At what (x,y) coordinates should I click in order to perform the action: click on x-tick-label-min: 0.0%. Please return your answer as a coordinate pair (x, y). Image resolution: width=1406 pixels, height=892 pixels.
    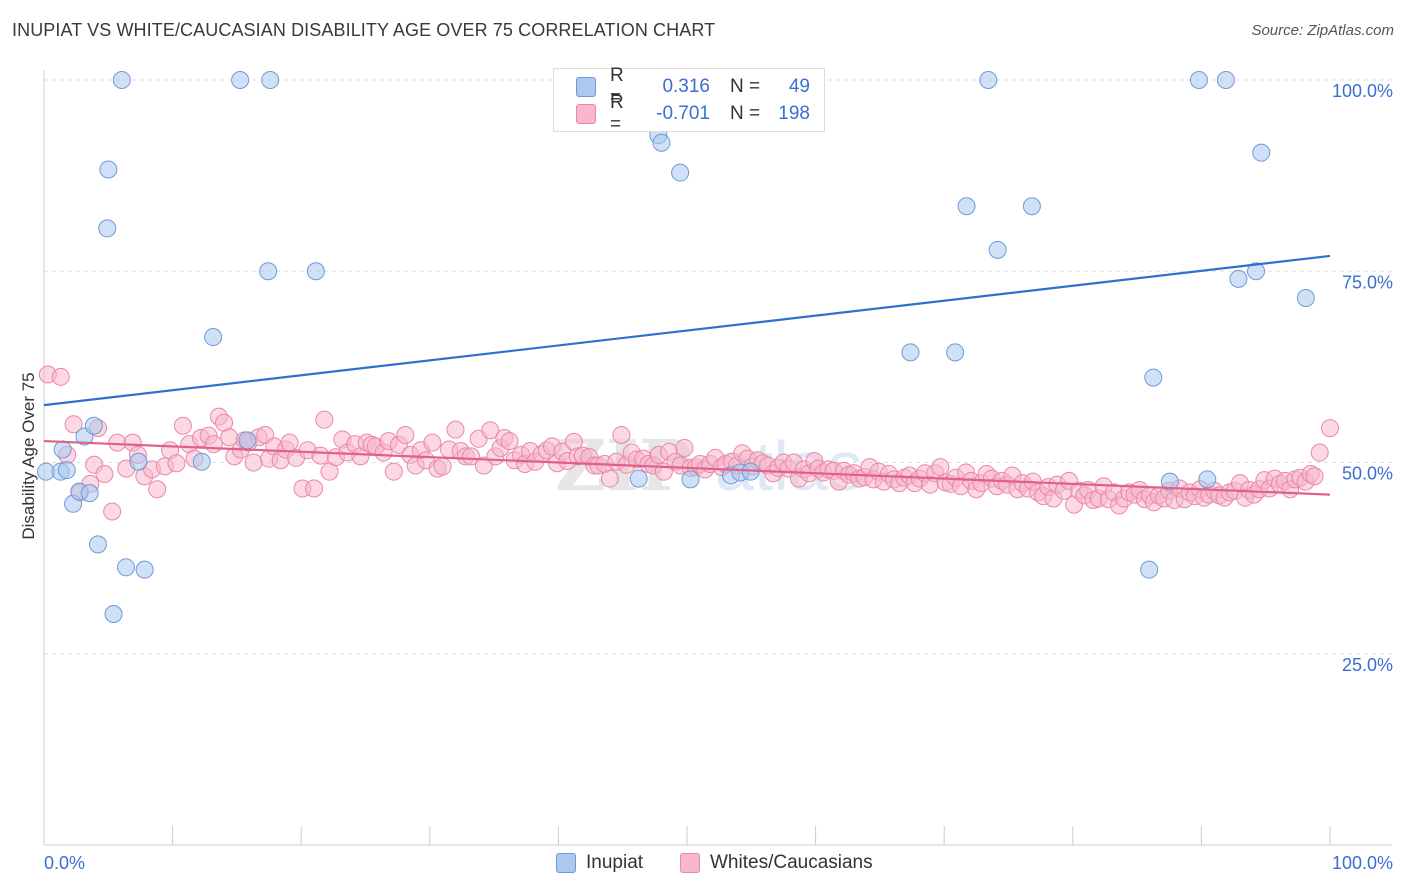
    Looking at the image, I should click on (64, 863).